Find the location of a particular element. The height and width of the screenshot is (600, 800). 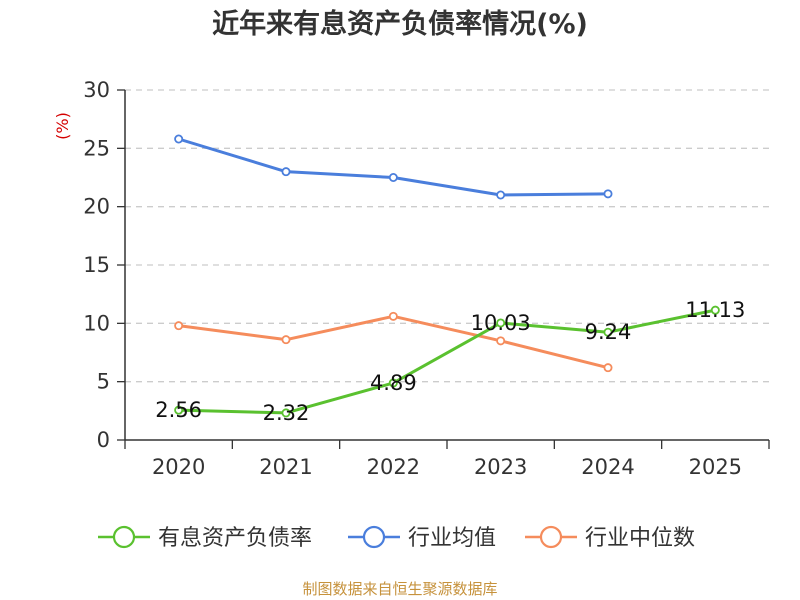

x-tick-label: 2021 is located at coordinates (285, 467).